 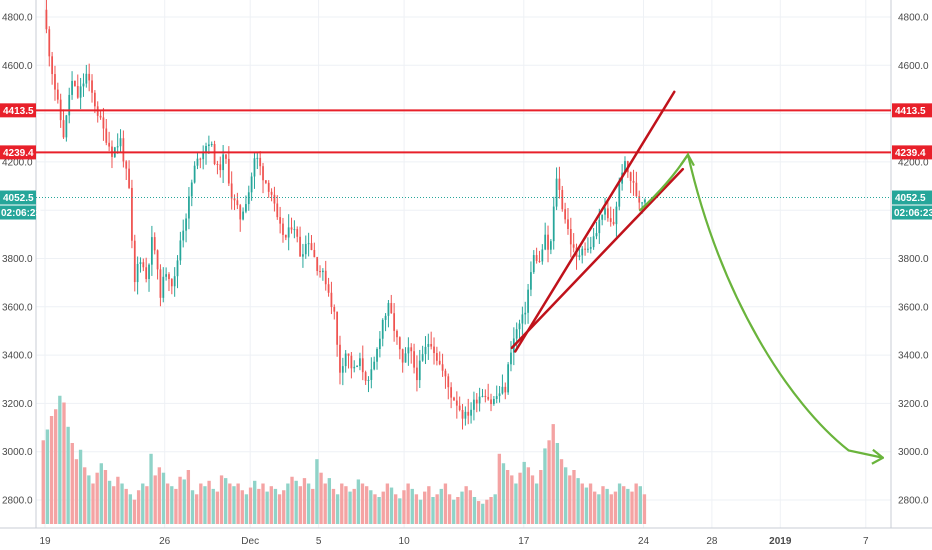 What do you see at coordinates (17, 66) in the screenshot?
I see `y-tick-label-left: 4600.0` at bounding box center [17, 66].